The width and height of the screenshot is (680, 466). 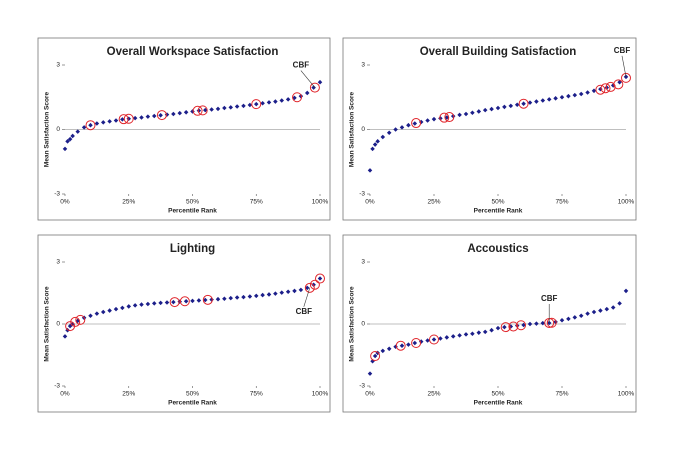 I want to click on annotation: CBF, so click(x=549, y=298).